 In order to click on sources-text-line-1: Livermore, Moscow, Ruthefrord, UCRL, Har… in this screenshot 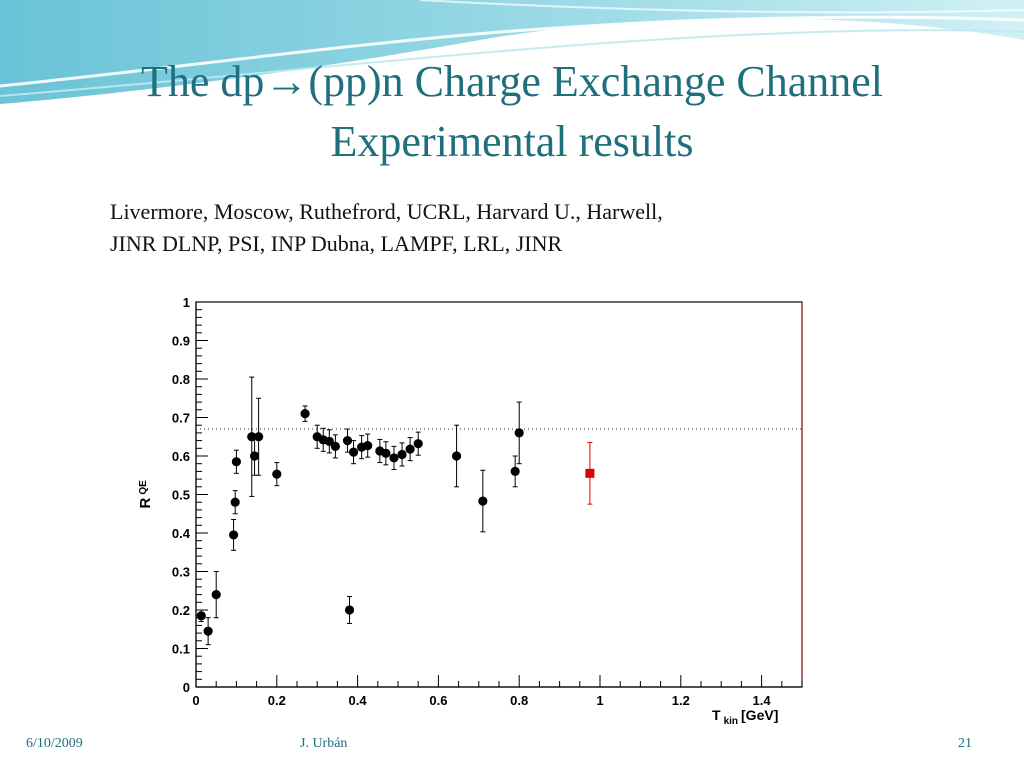, I will do `click(386, 211)`.